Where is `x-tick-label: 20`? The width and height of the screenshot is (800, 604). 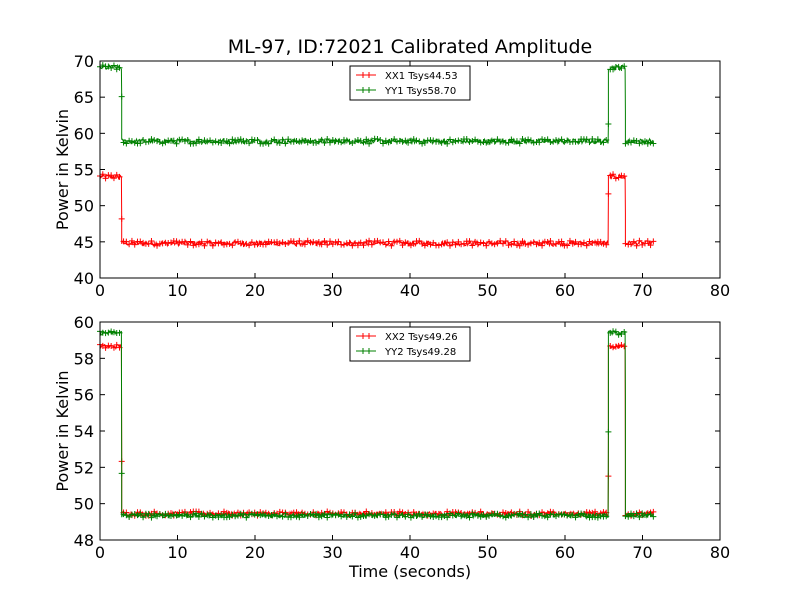
x-tick-label: 20 is located at coordinates (255, 552).